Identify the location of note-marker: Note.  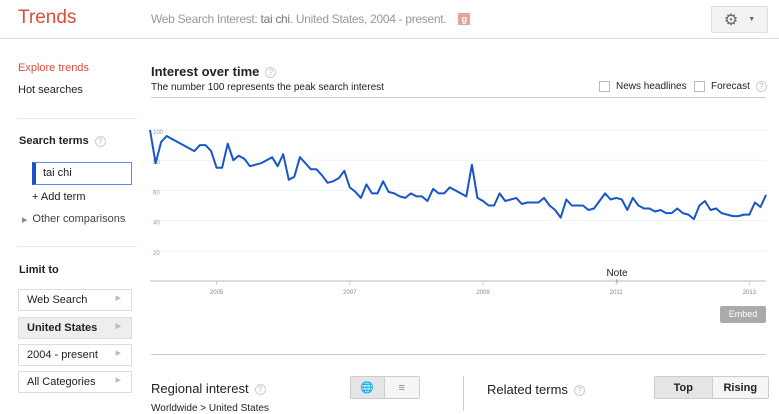
(617, 273).